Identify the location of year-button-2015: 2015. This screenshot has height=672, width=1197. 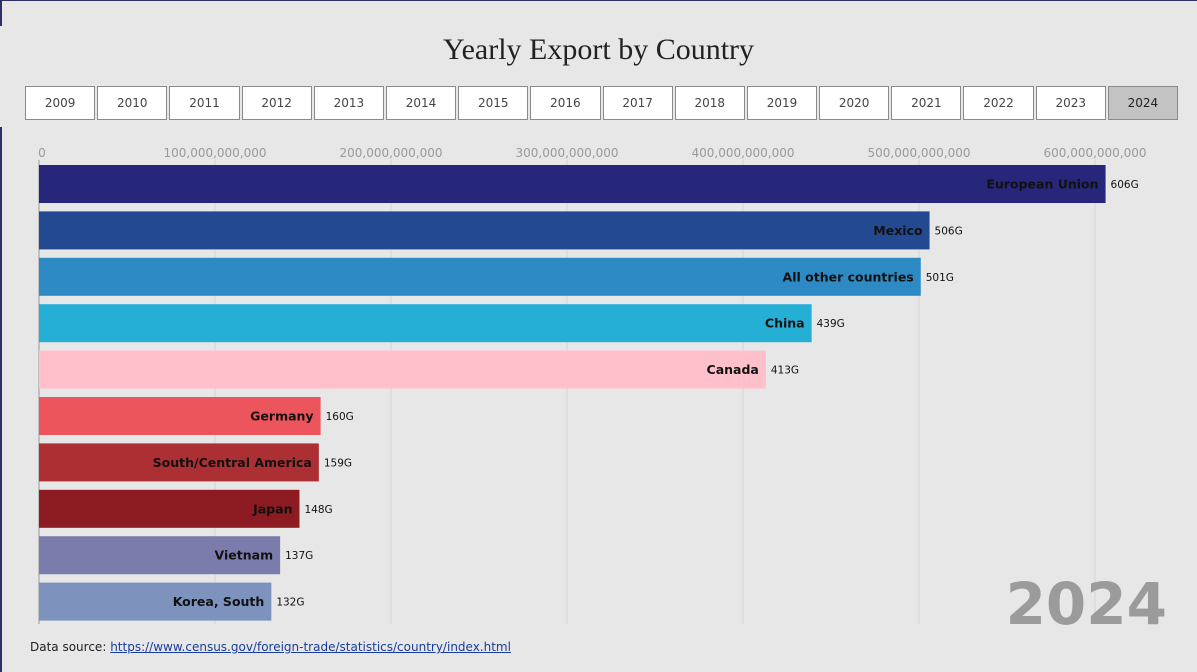
(493, 103).